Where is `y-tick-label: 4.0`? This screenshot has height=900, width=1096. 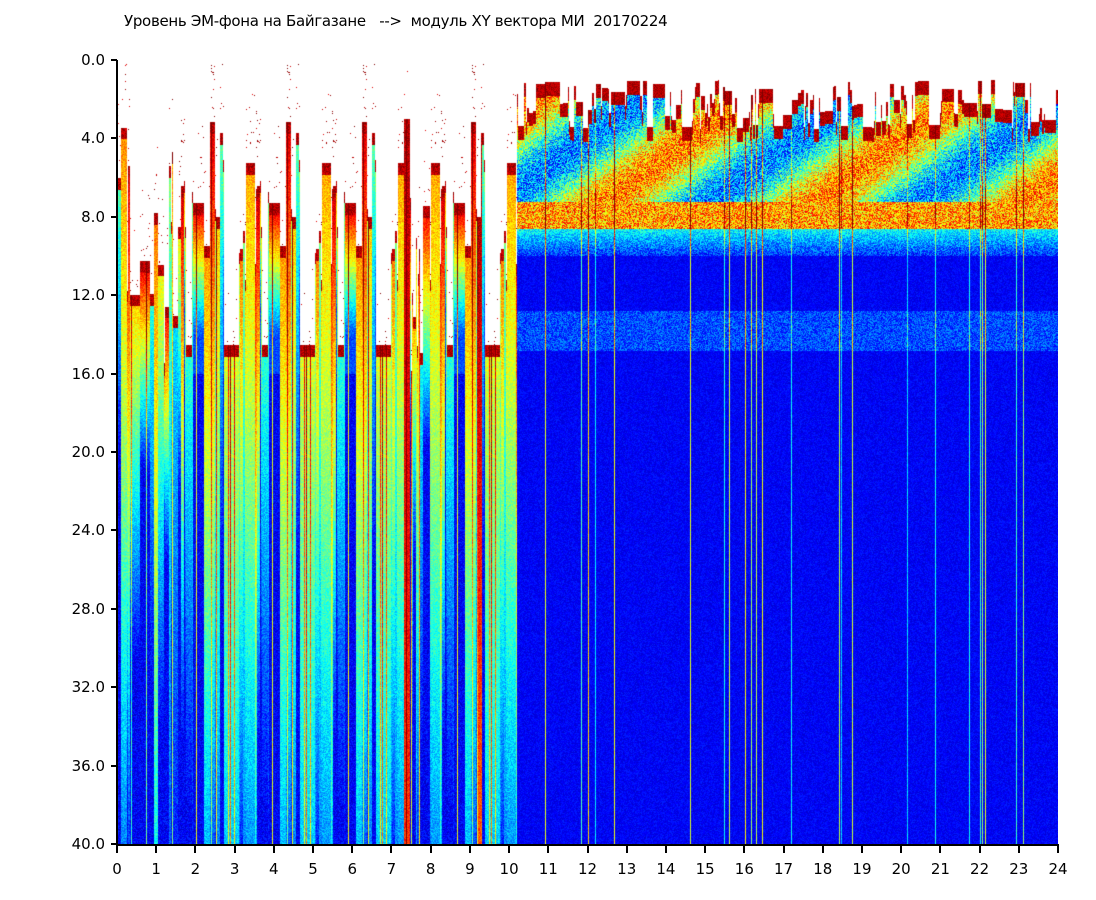
y-tick-label: 4.0 is located at coordinates (93, 138).